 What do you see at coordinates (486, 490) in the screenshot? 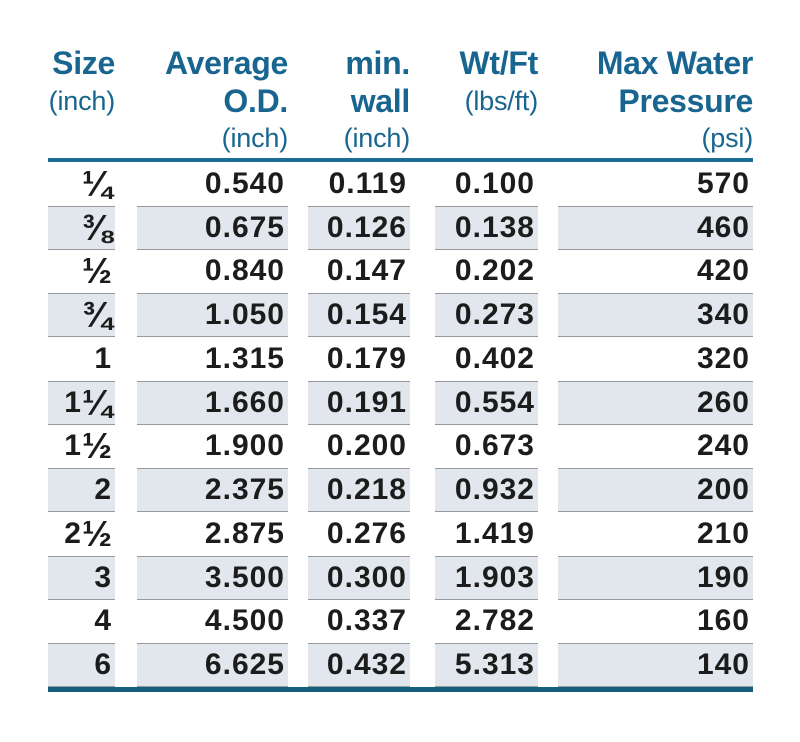
I see `cell-wtft: 0.932` at bounding box center [486, 490].